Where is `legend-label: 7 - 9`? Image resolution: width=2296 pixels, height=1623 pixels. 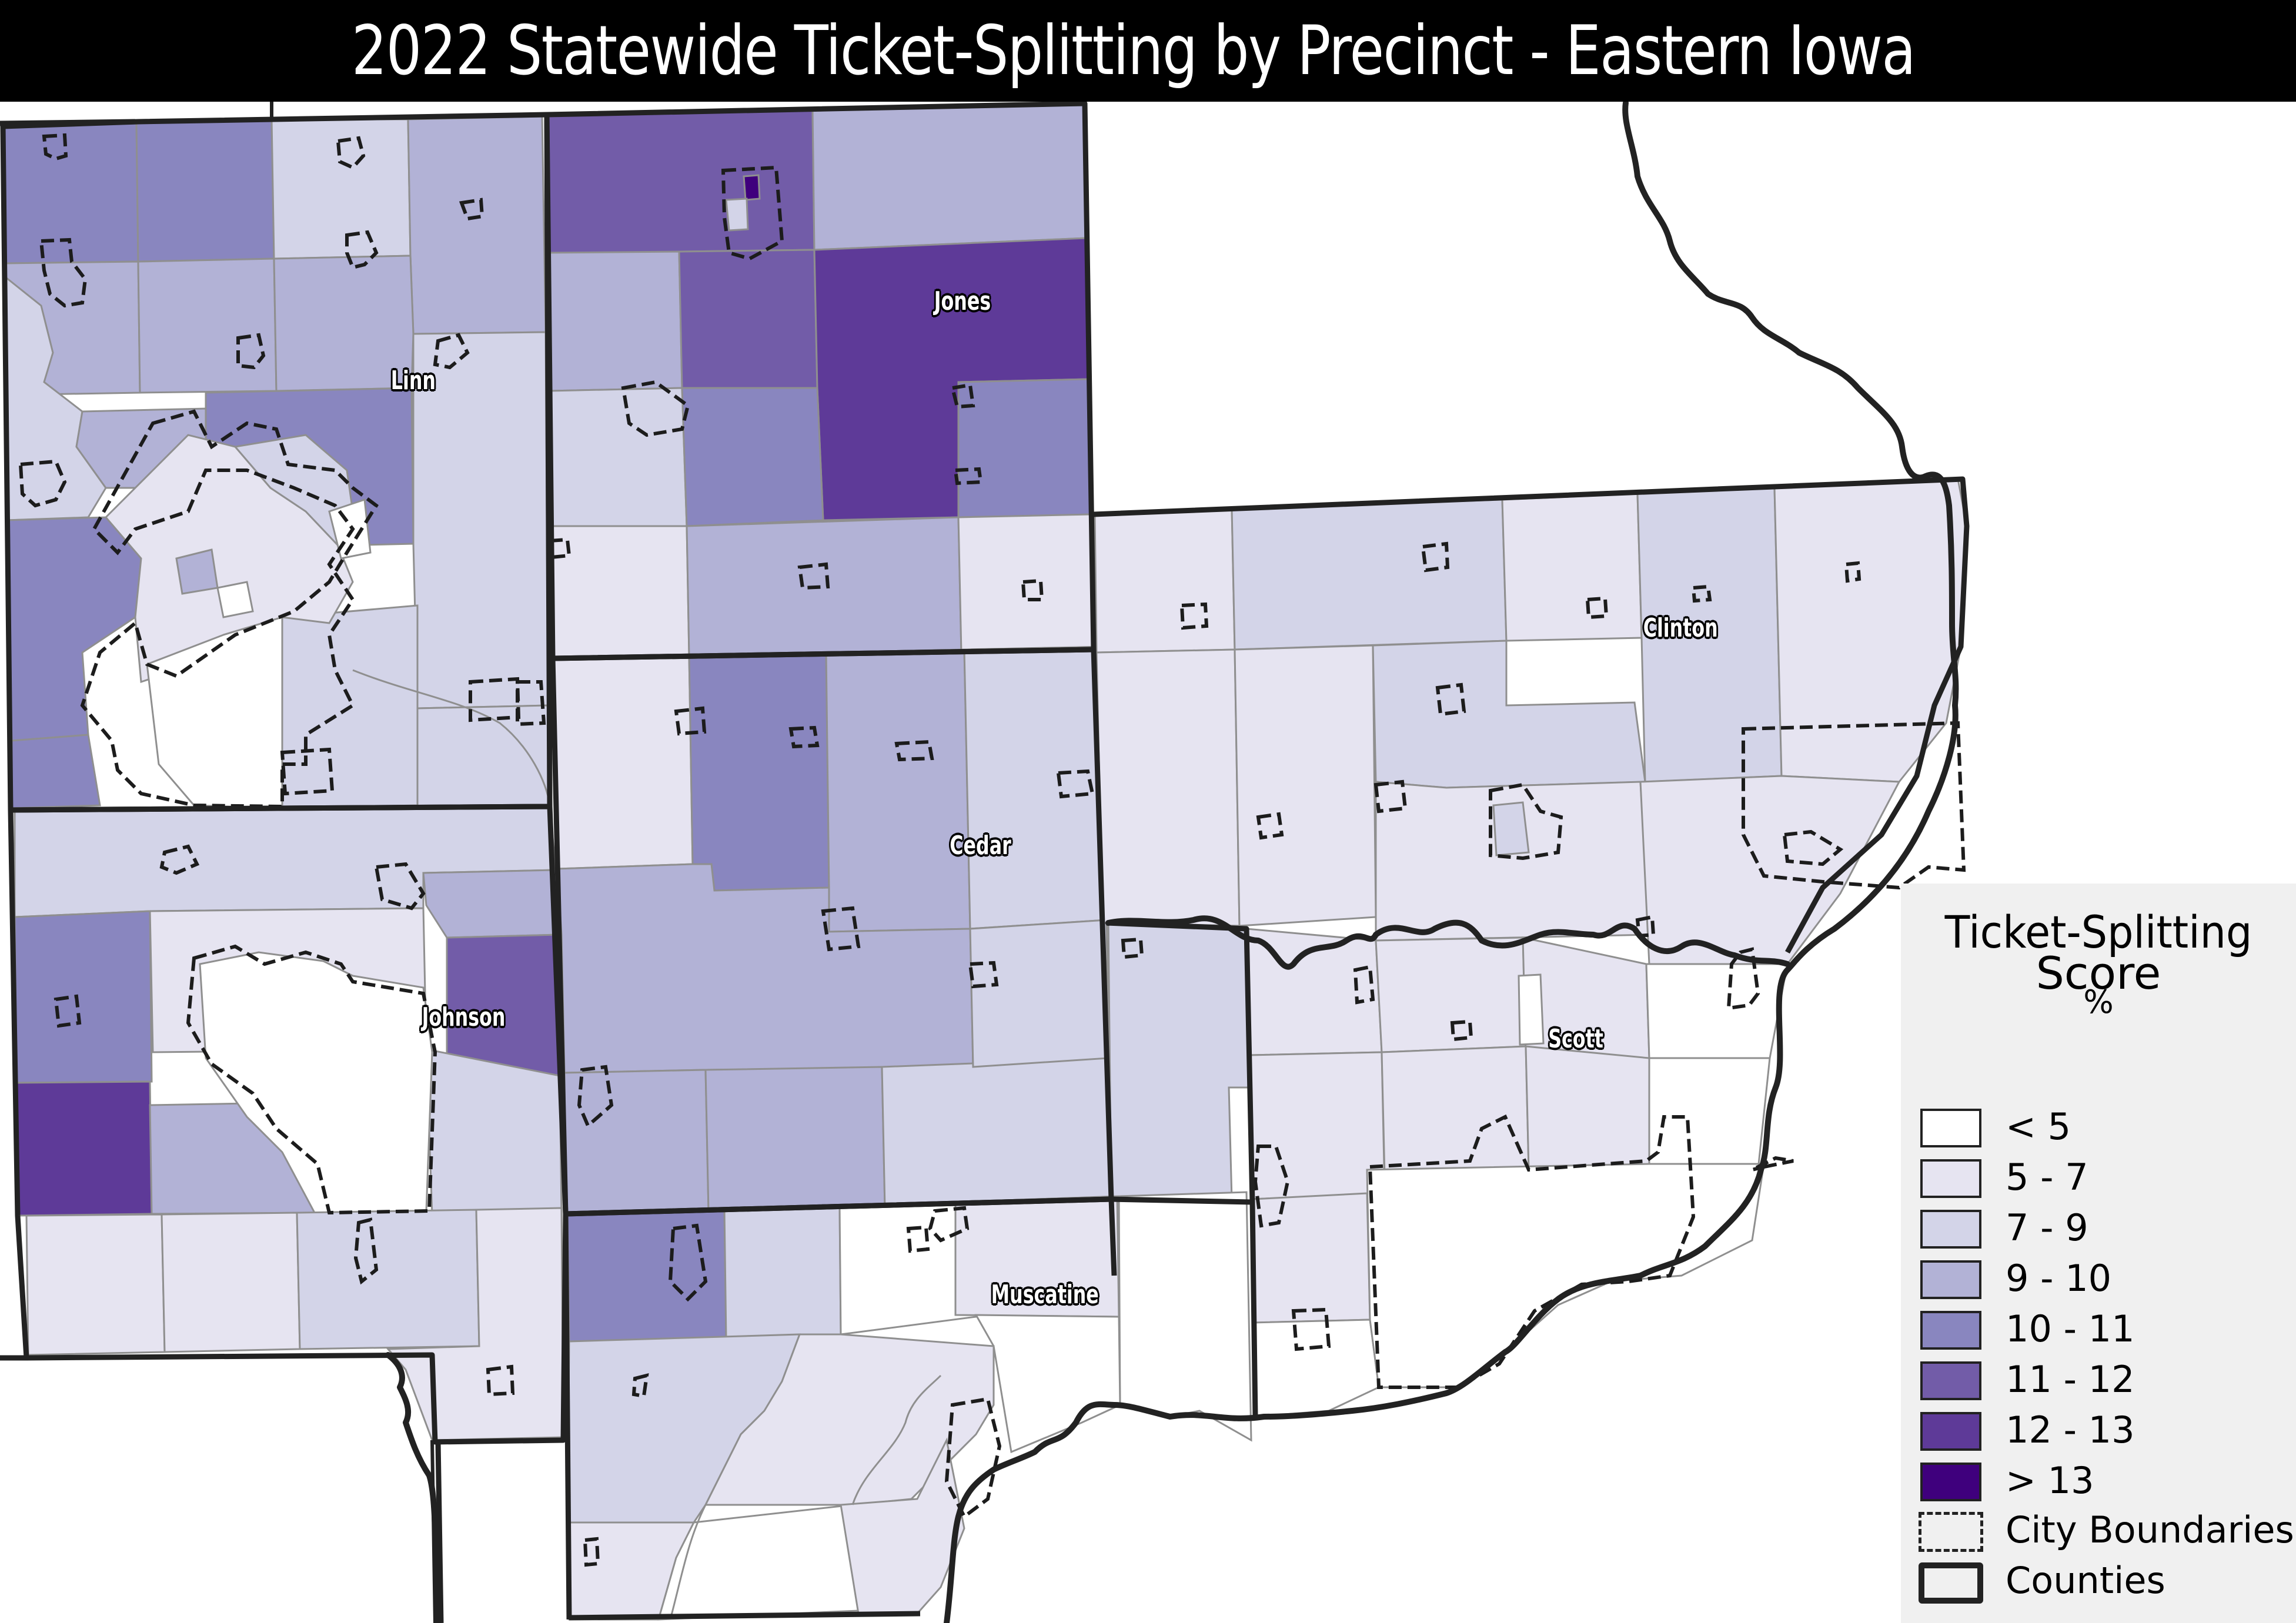
legend-label: 7 - 9 is located at coordinates (2047, 1227).